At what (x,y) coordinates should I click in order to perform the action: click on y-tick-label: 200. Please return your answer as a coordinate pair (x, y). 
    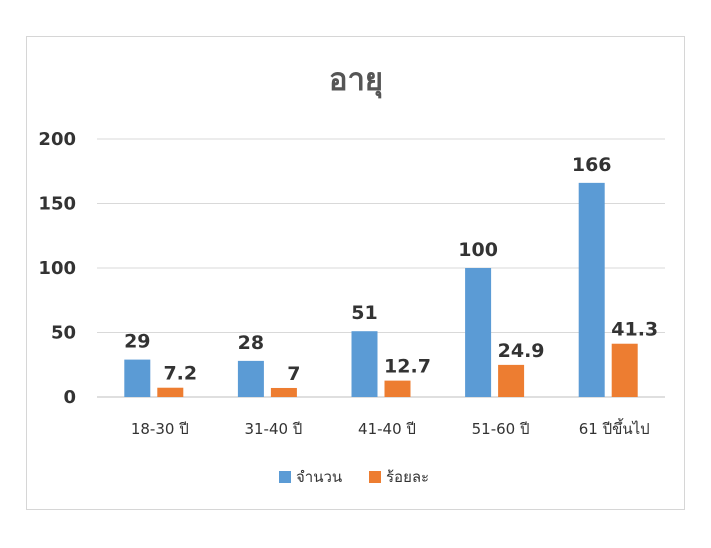
    Looking at the image, I should click on (57, 139).